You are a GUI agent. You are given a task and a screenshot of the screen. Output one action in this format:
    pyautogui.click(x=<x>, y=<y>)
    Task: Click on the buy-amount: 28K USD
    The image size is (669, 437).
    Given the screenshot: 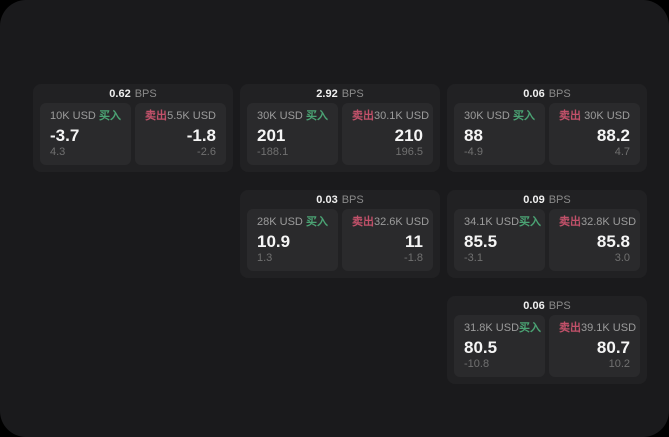 What is the action you would take?
    pyautogui.click(x=280, y=222)
    